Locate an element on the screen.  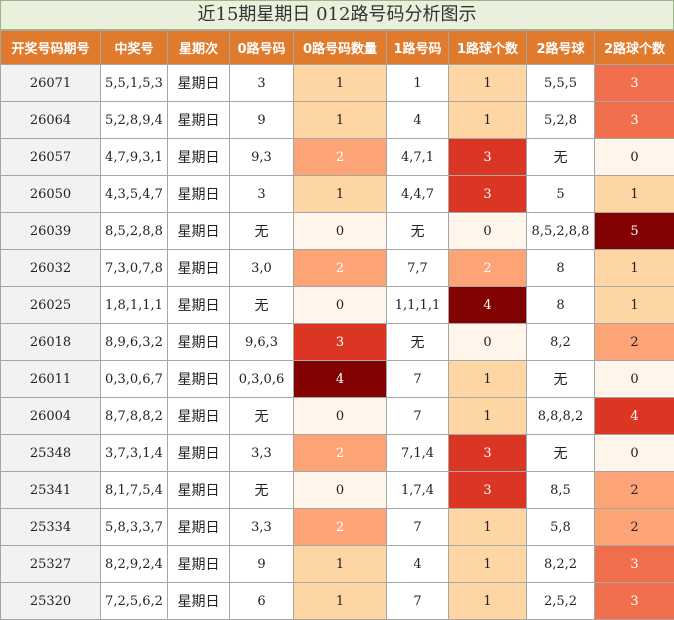
issue-cell: 26064 is located at coordinates (50, 120).